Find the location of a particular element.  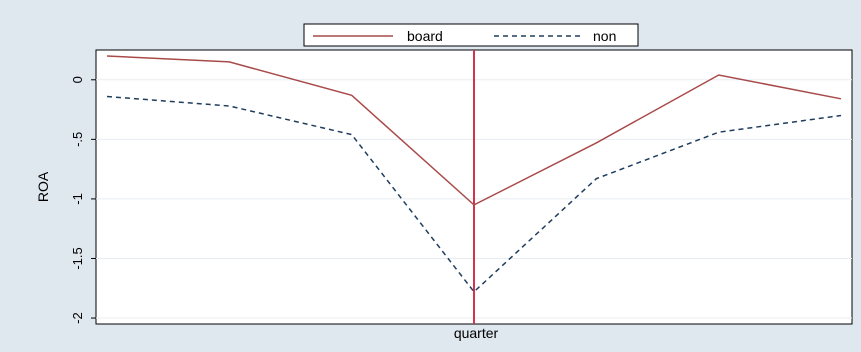

y-tick-label: -.5 is located at coordinates (77, 139).